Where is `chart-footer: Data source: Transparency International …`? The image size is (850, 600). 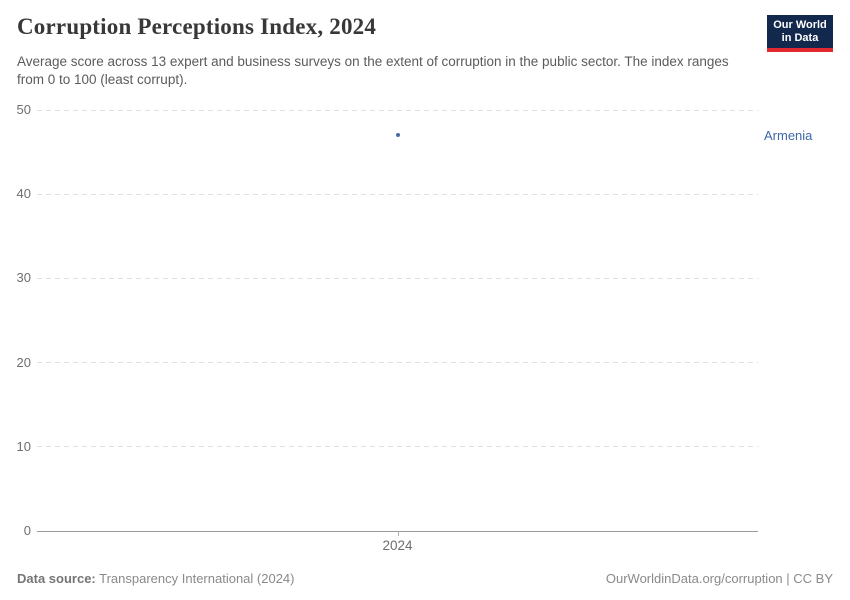 chart-footer: Data source: Transparency International … is located at coordinates (425, 578).